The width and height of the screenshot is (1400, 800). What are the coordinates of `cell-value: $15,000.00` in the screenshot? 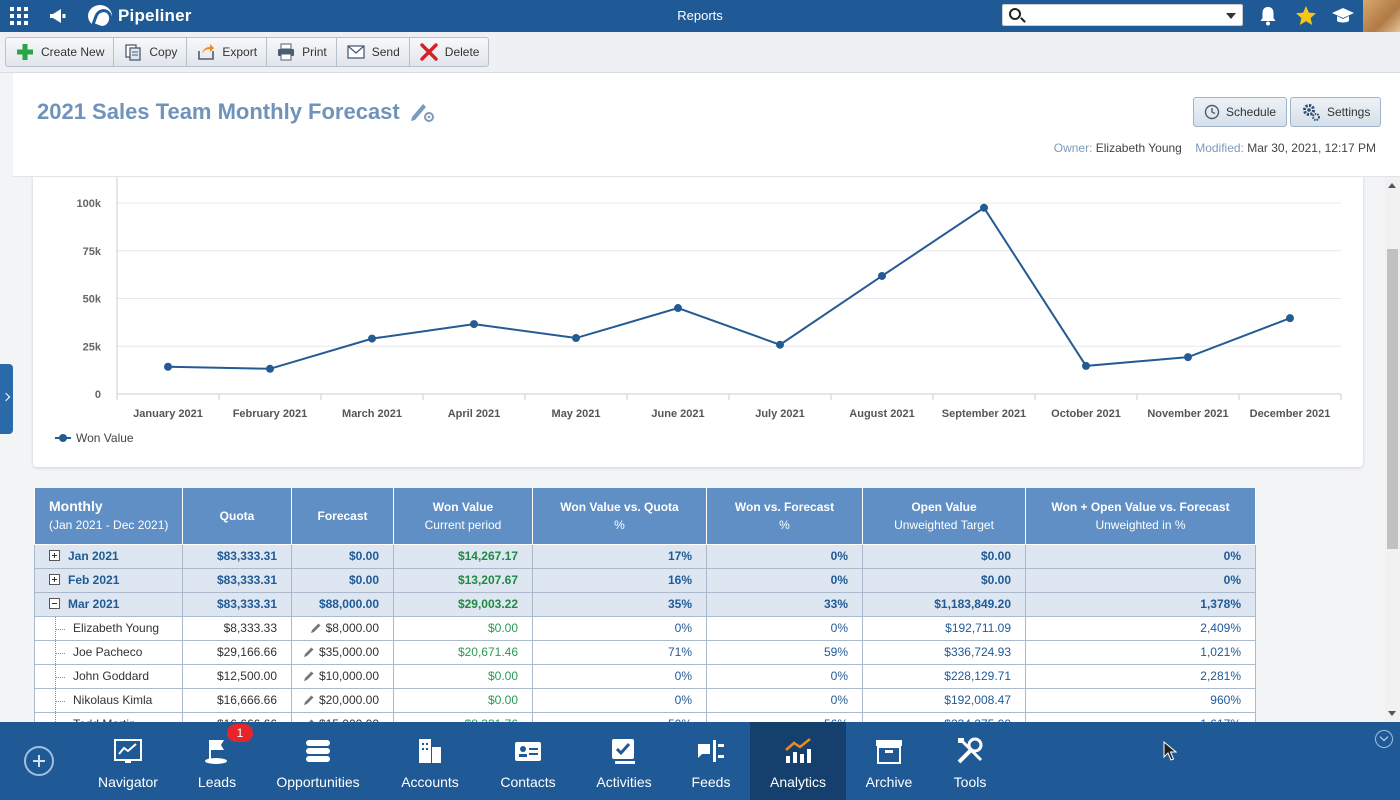 It's located at (349, 719).